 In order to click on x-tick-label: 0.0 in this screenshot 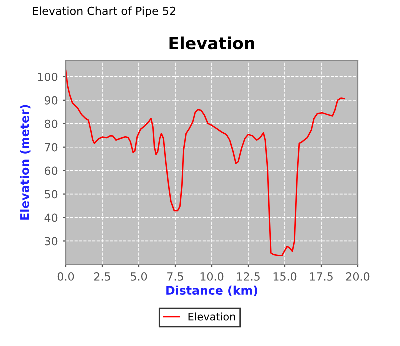, I will do `click(66, 276)`.